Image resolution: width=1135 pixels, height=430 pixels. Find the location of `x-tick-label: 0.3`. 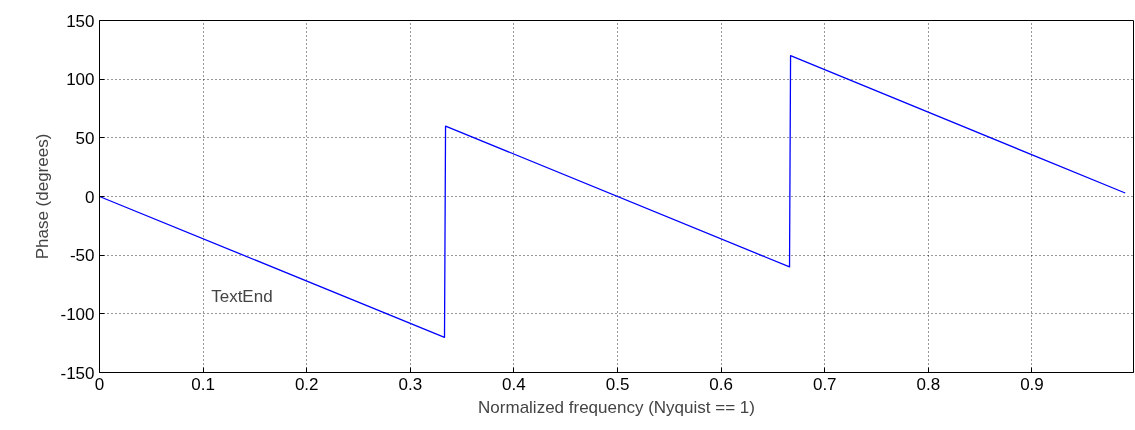

x-tick-label: 0.3 is located at coordinates (410, 384).